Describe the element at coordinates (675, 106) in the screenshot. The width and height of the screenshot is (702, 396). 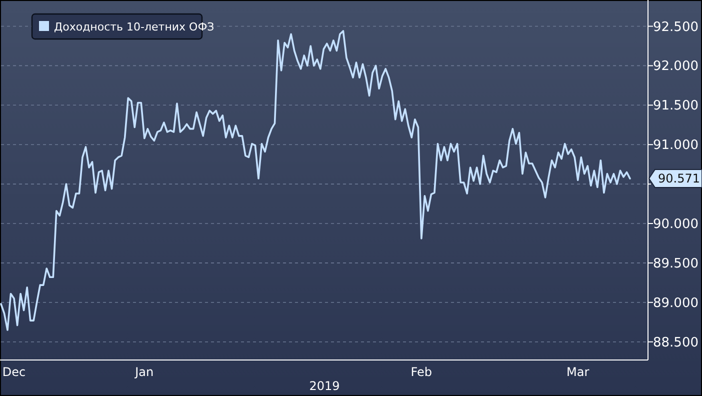
I see `y-tick-label: 91.500` at that location.